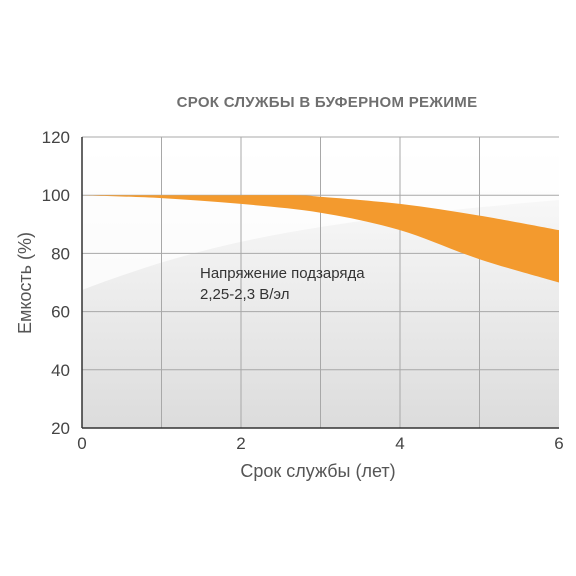  Describe the element at coordinates (56, 283) in the screenshot. I see `y-tick-labels: 20 40 60 80 100 120` at that location.